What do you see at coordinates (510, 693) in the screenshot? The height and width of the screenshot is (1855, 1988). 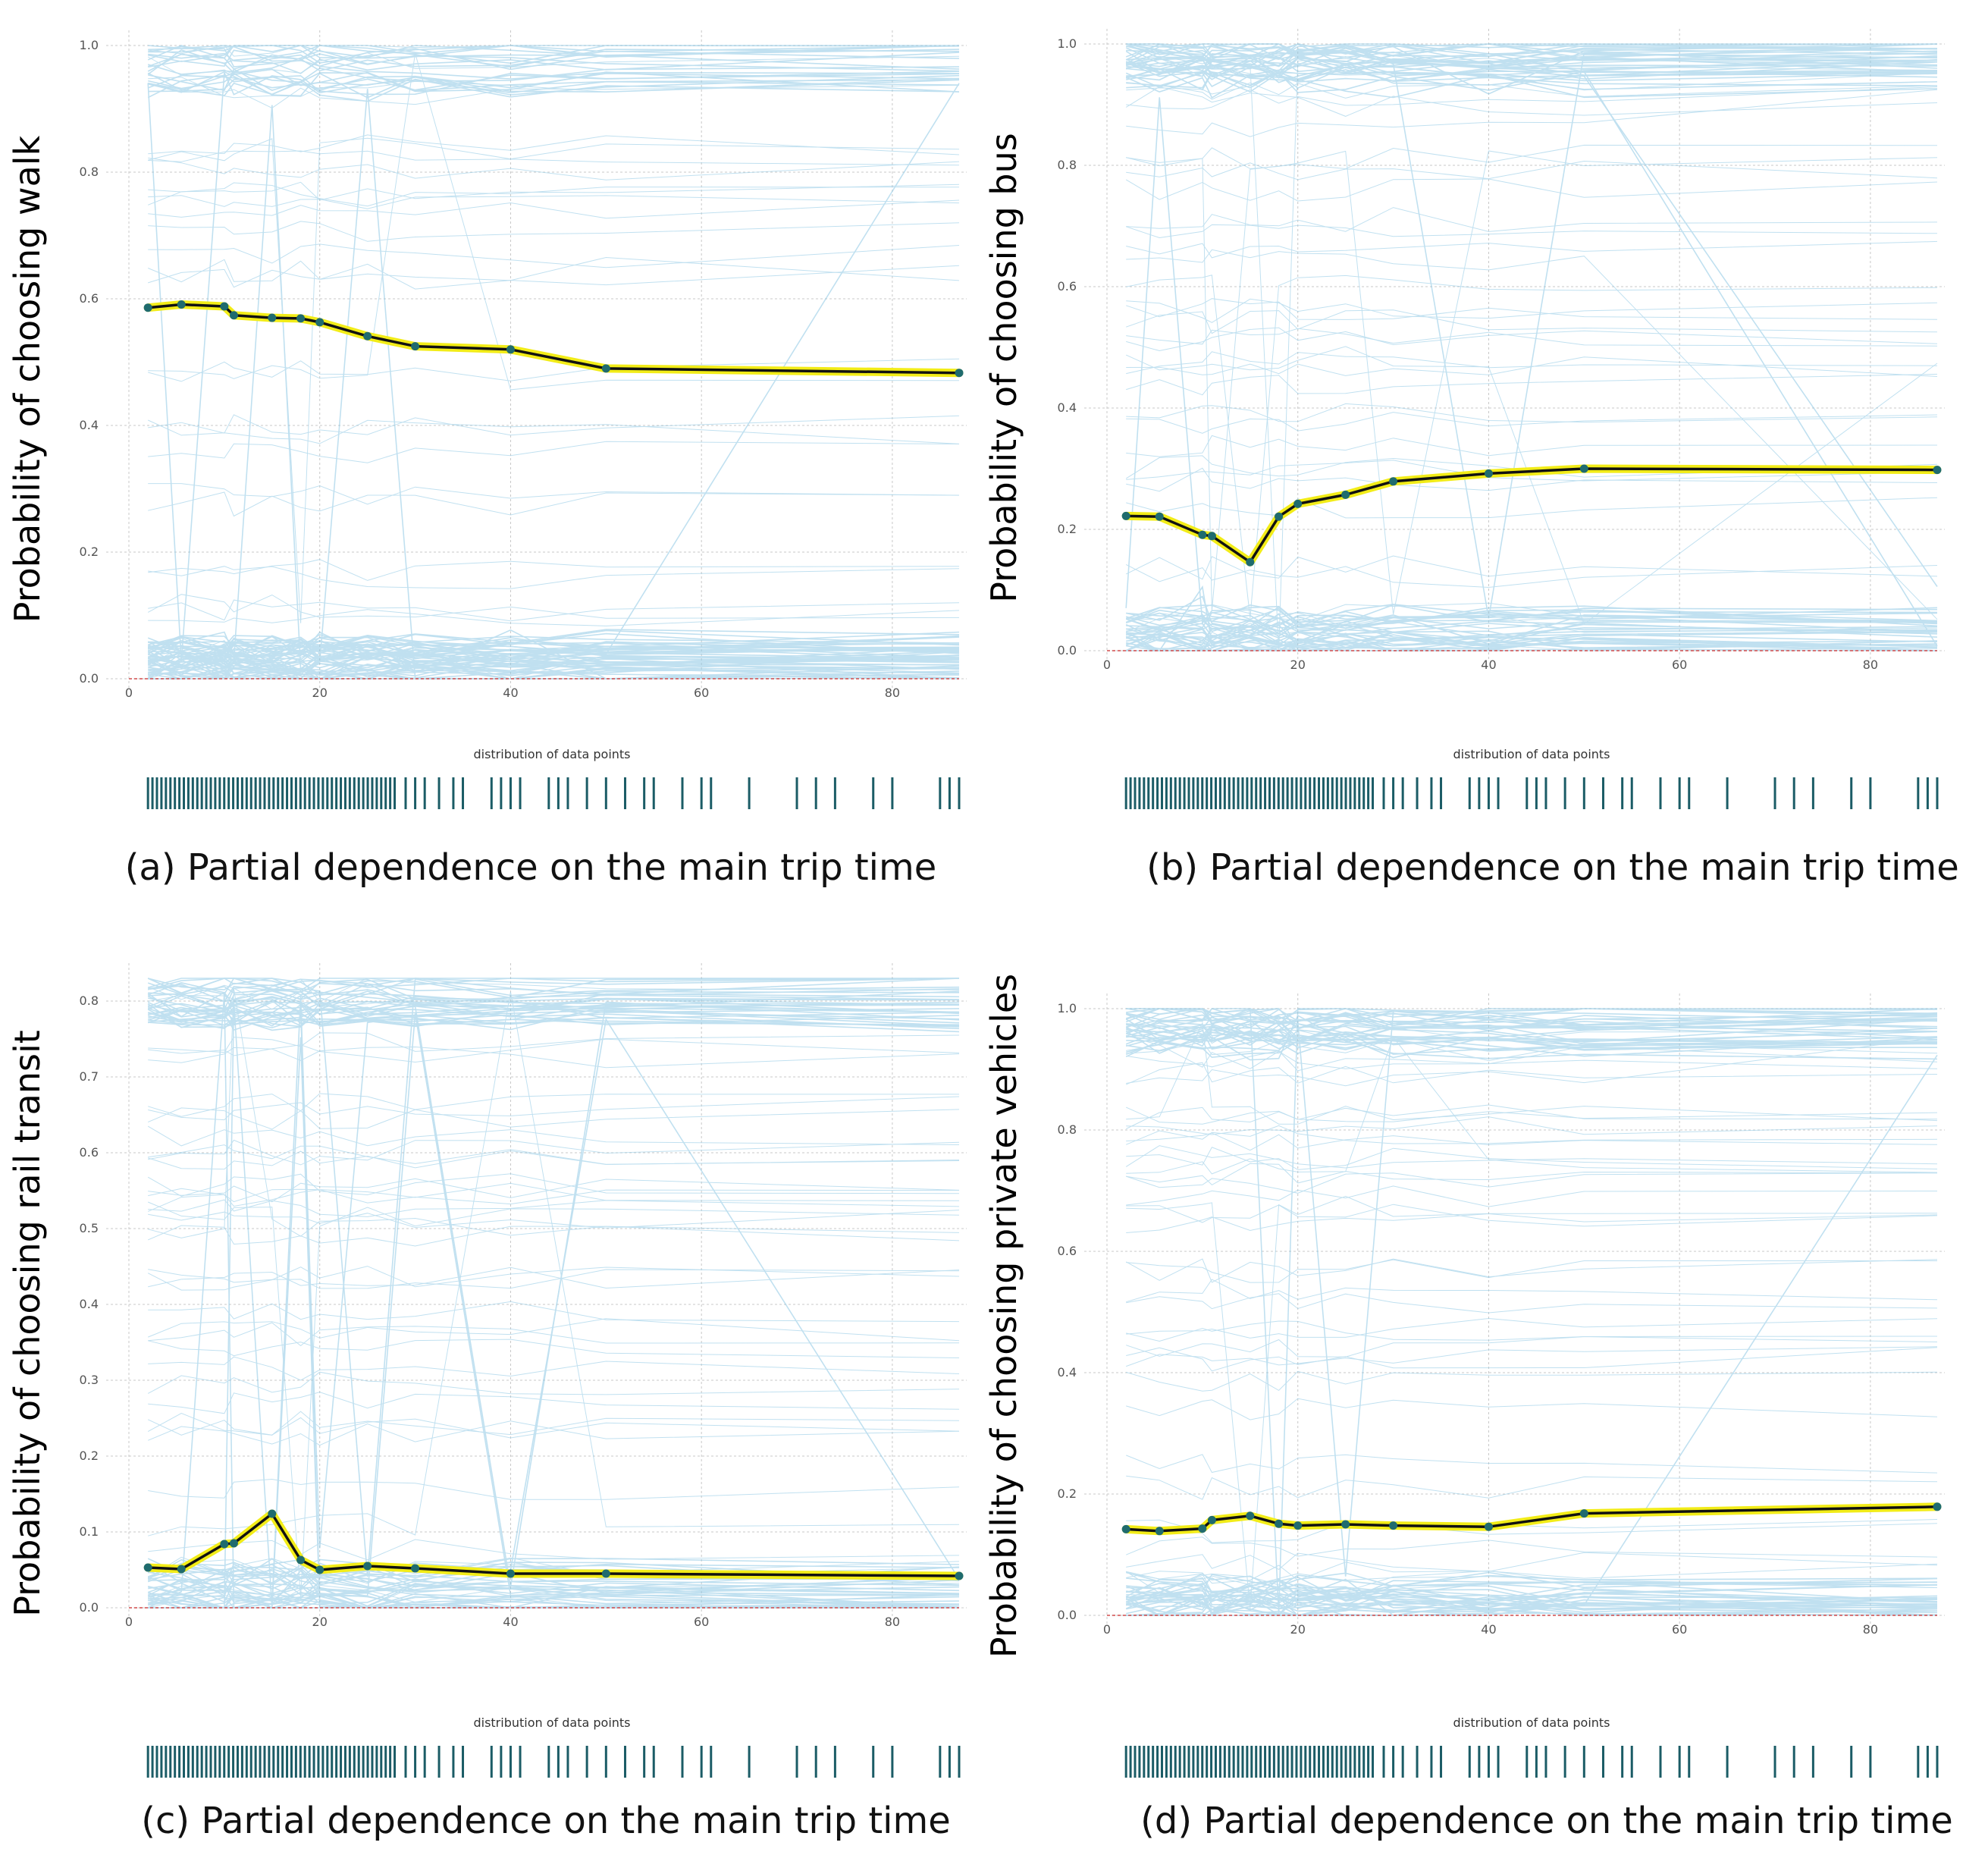 I see `x-tick-label: 40` at bounding box center [510, 693].